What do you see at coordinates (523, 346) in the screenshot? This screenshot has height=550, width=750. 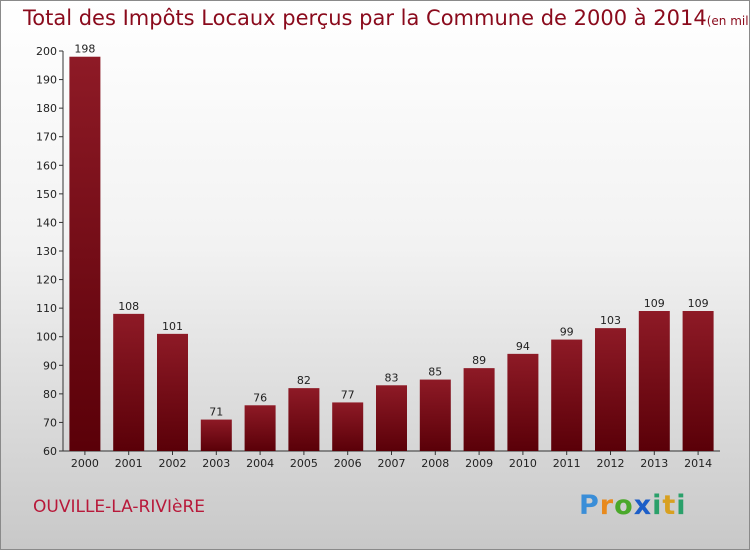 I see `bar-value-label: 94` at bounding box center [523, 346].